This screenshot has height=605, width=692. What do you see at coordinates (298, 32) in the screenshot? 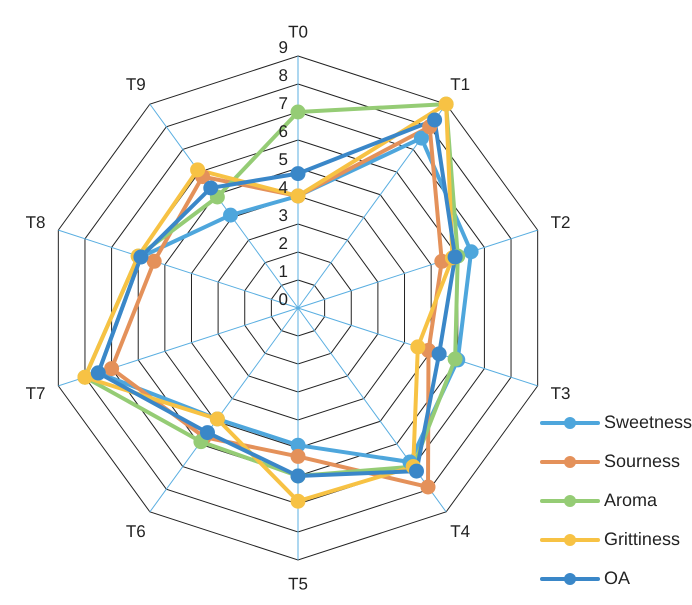
I see `spoke-label: T0` at bounding box center [298, 32].